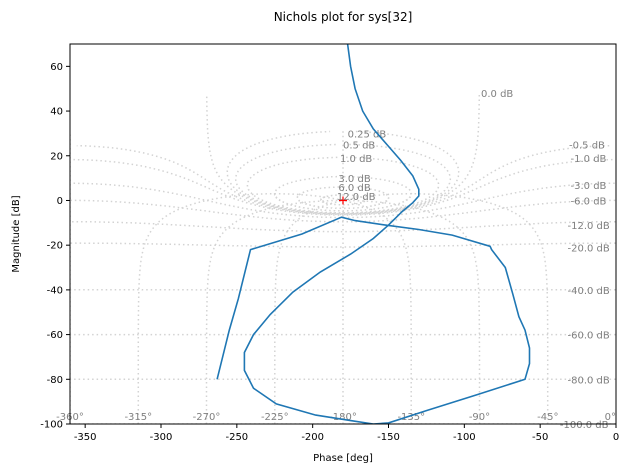 This screenshot has width=630, height=475. What do you see at coordinates (356, 159) in the screenshot?
I see `magnitude-contour-label: 1.0 dB` at bounding box center [356, 159].